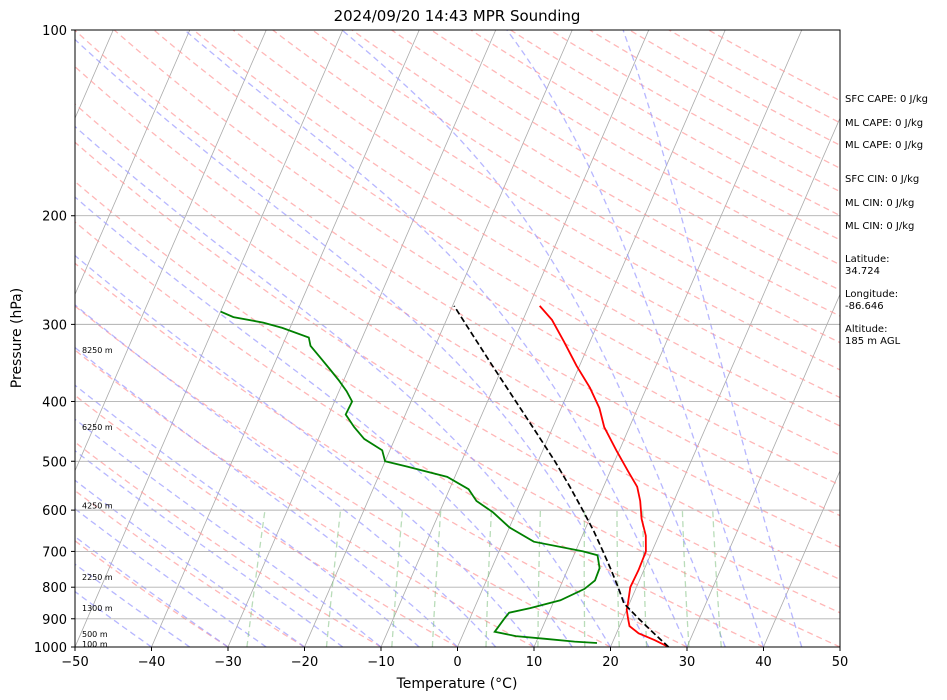 The width and height of the screenshot is (947, 700). I want to click on y-tick-label: 500, so click(54, 462).